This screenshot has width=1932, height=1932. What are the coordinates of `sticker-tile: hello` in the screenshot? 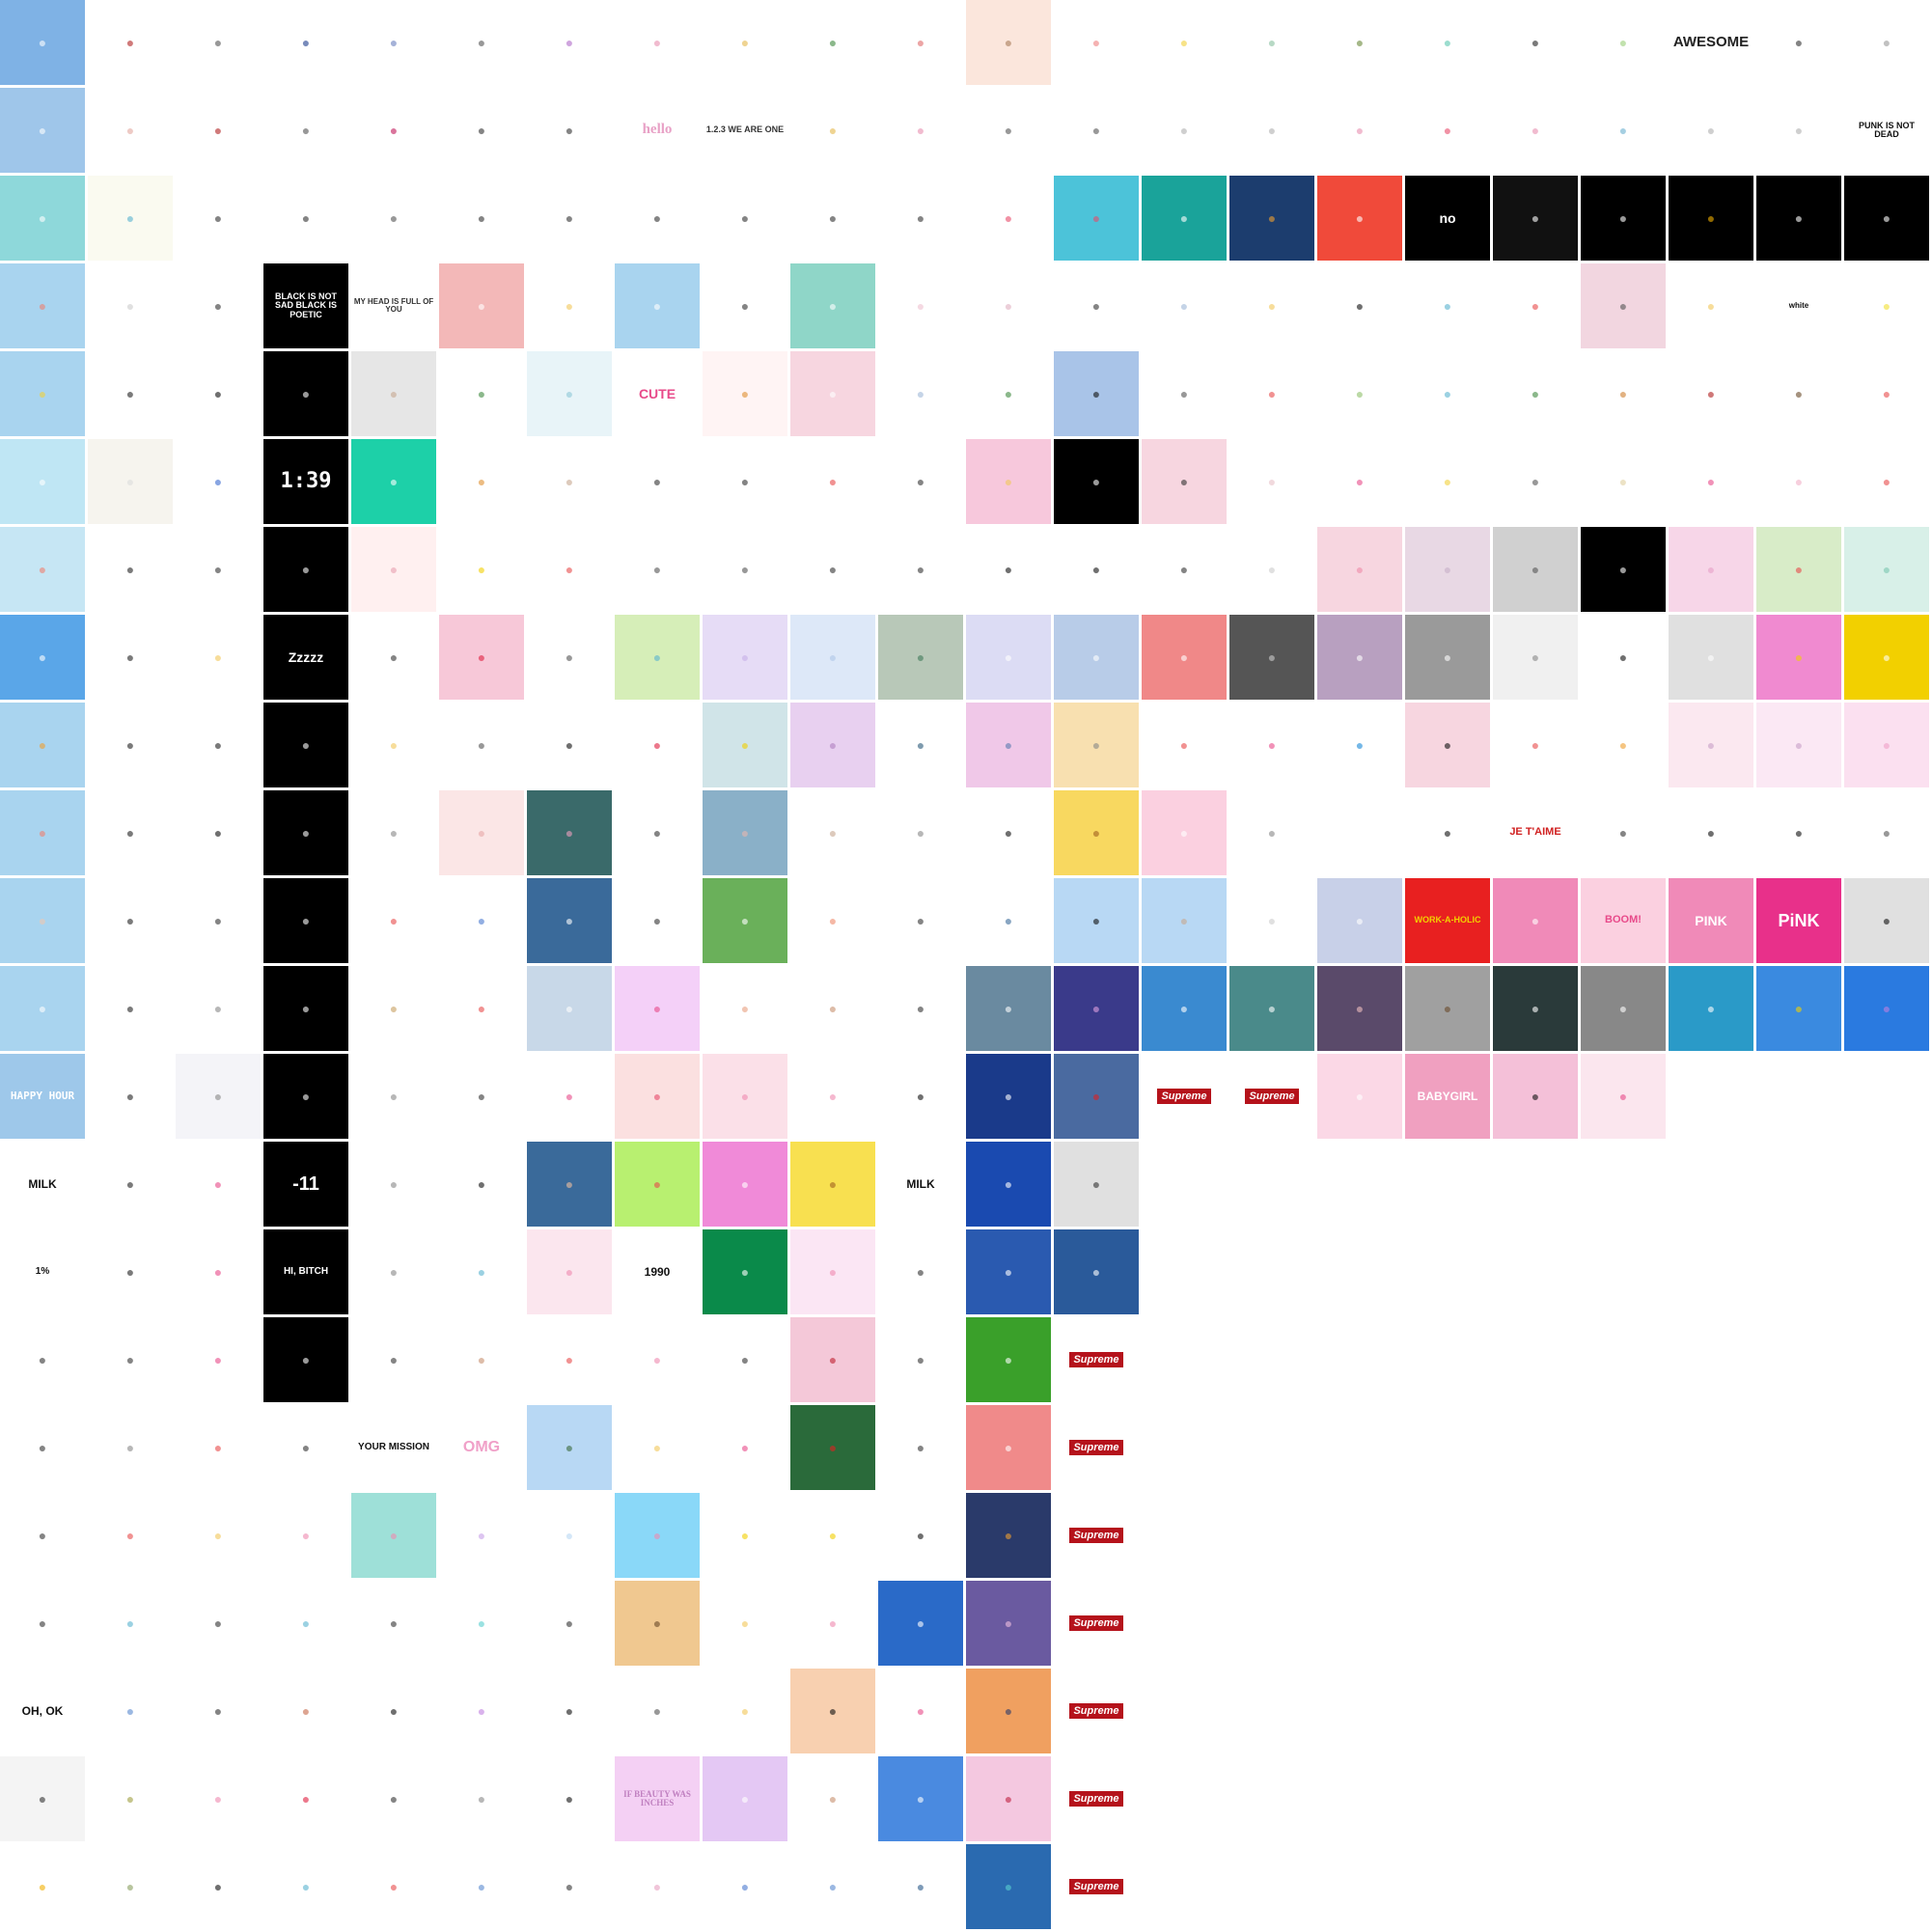 It's located at (657, 130).